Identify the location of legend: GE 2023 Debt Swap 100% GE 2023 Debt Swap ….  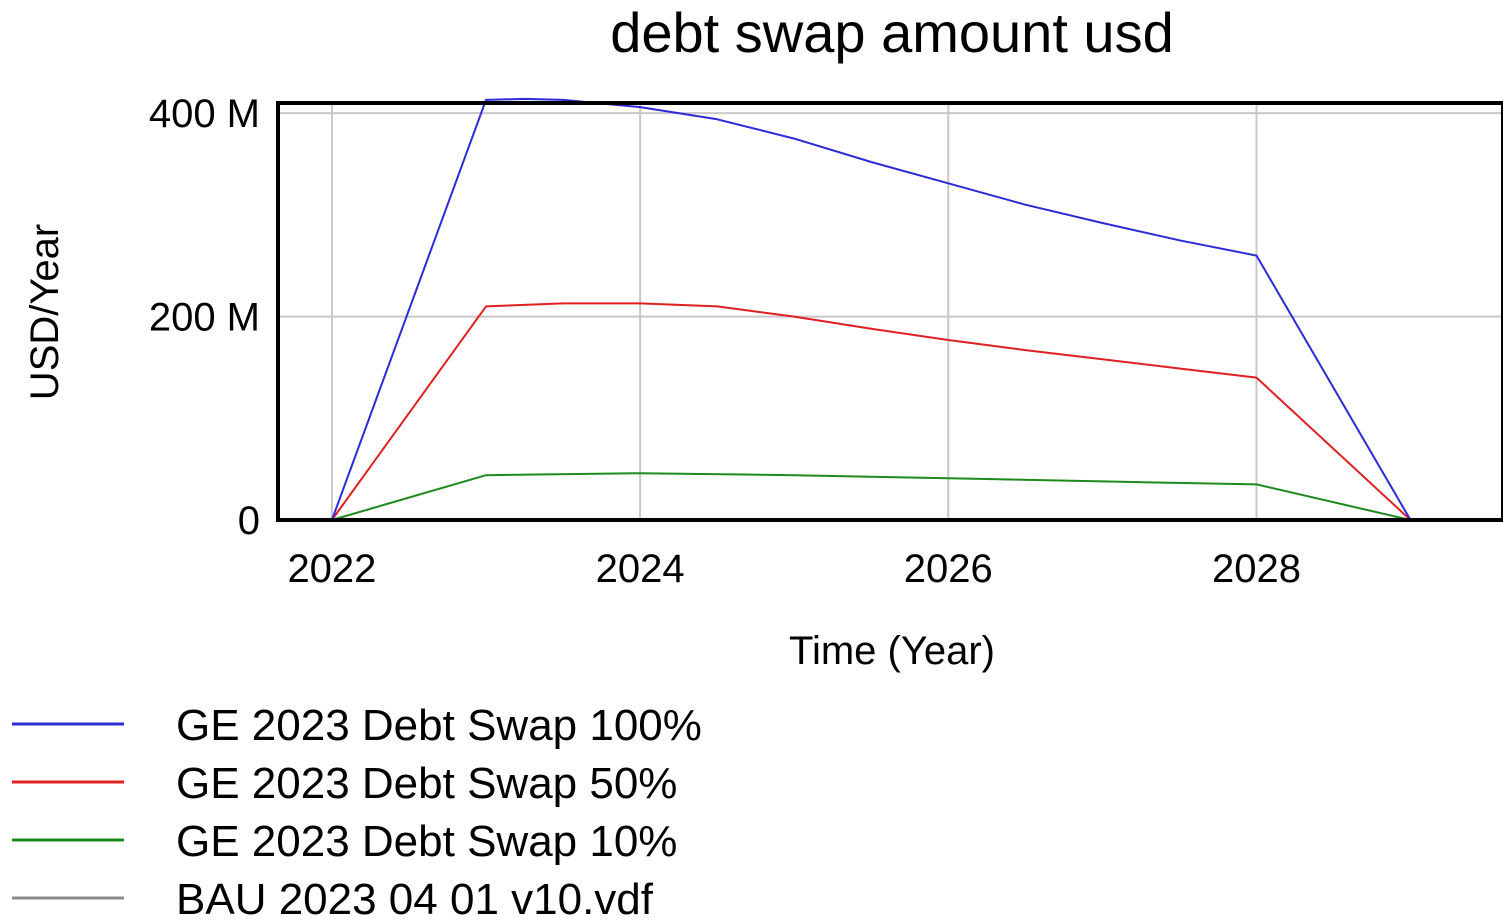
(357, 812).